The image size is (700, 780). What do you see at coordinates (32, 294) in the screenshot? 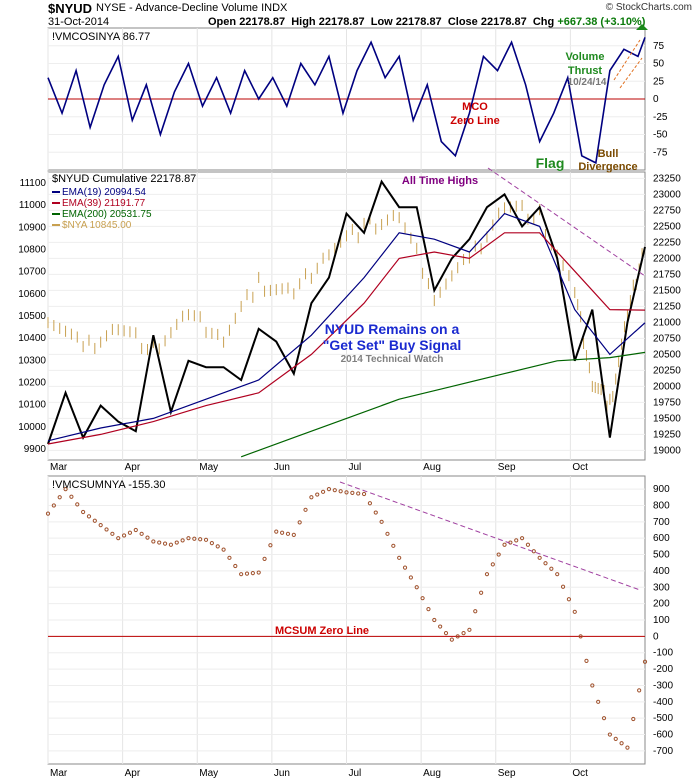
I see `y-tick-label-left: 10600` at bounding box center [32, 294].